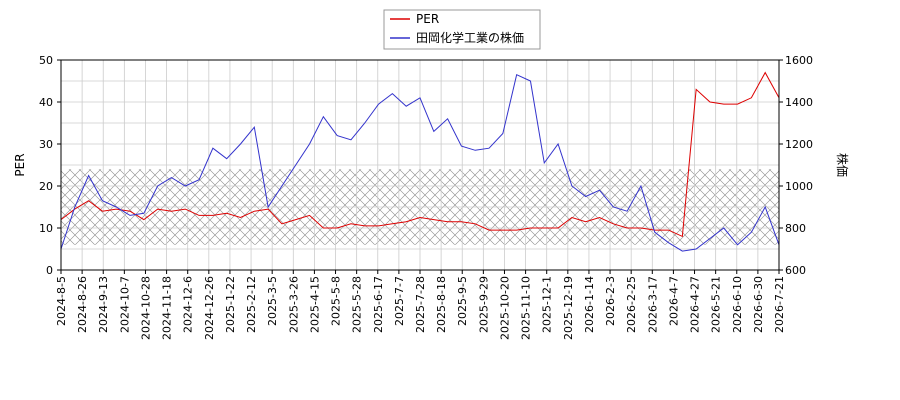  What do you see at coordinates (293, 304) in the screenshot?
I see `x-tick-label: 2025-3-26` at bounding box center [293, 304].